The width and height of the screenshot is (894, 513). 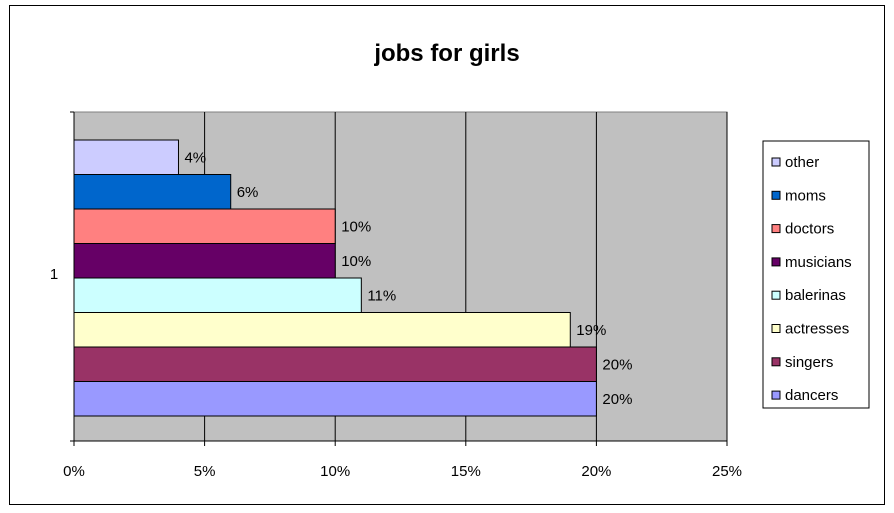 What do you see at coordinates (617, 399) in the screenshot?
I see `data-label-dancers: 20%` at bounding box center [617, 399].